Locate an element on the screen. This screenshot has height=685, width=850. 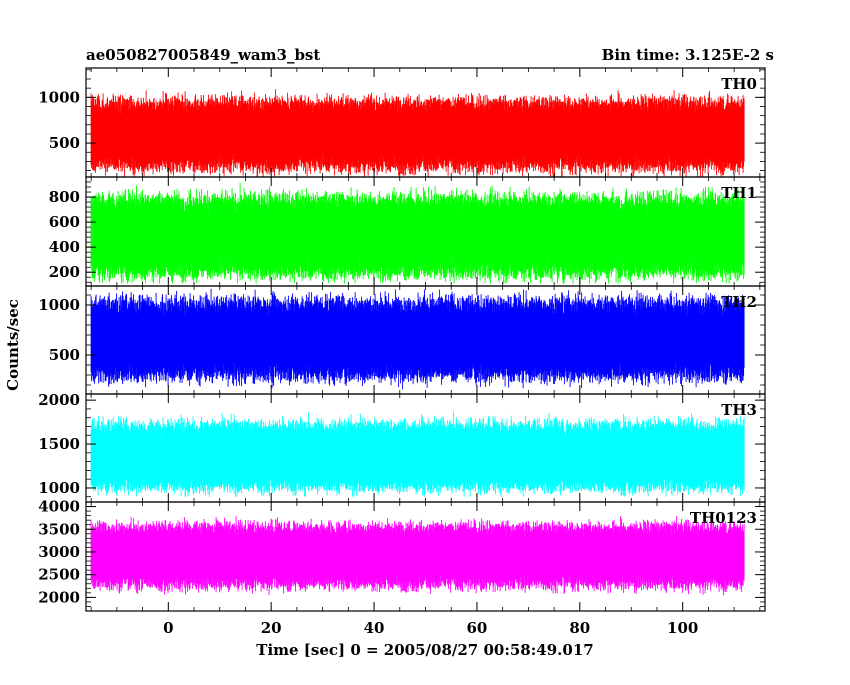
chart-header-right: Bin time: 3.125E-2 s is located at coordinates (688, 55).